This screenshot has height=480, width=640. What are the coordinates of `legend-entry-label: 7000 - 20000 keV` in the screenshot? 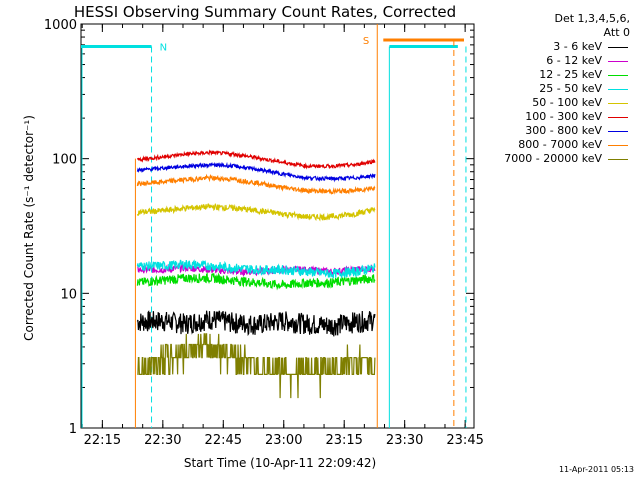 It's located at (553, 158).